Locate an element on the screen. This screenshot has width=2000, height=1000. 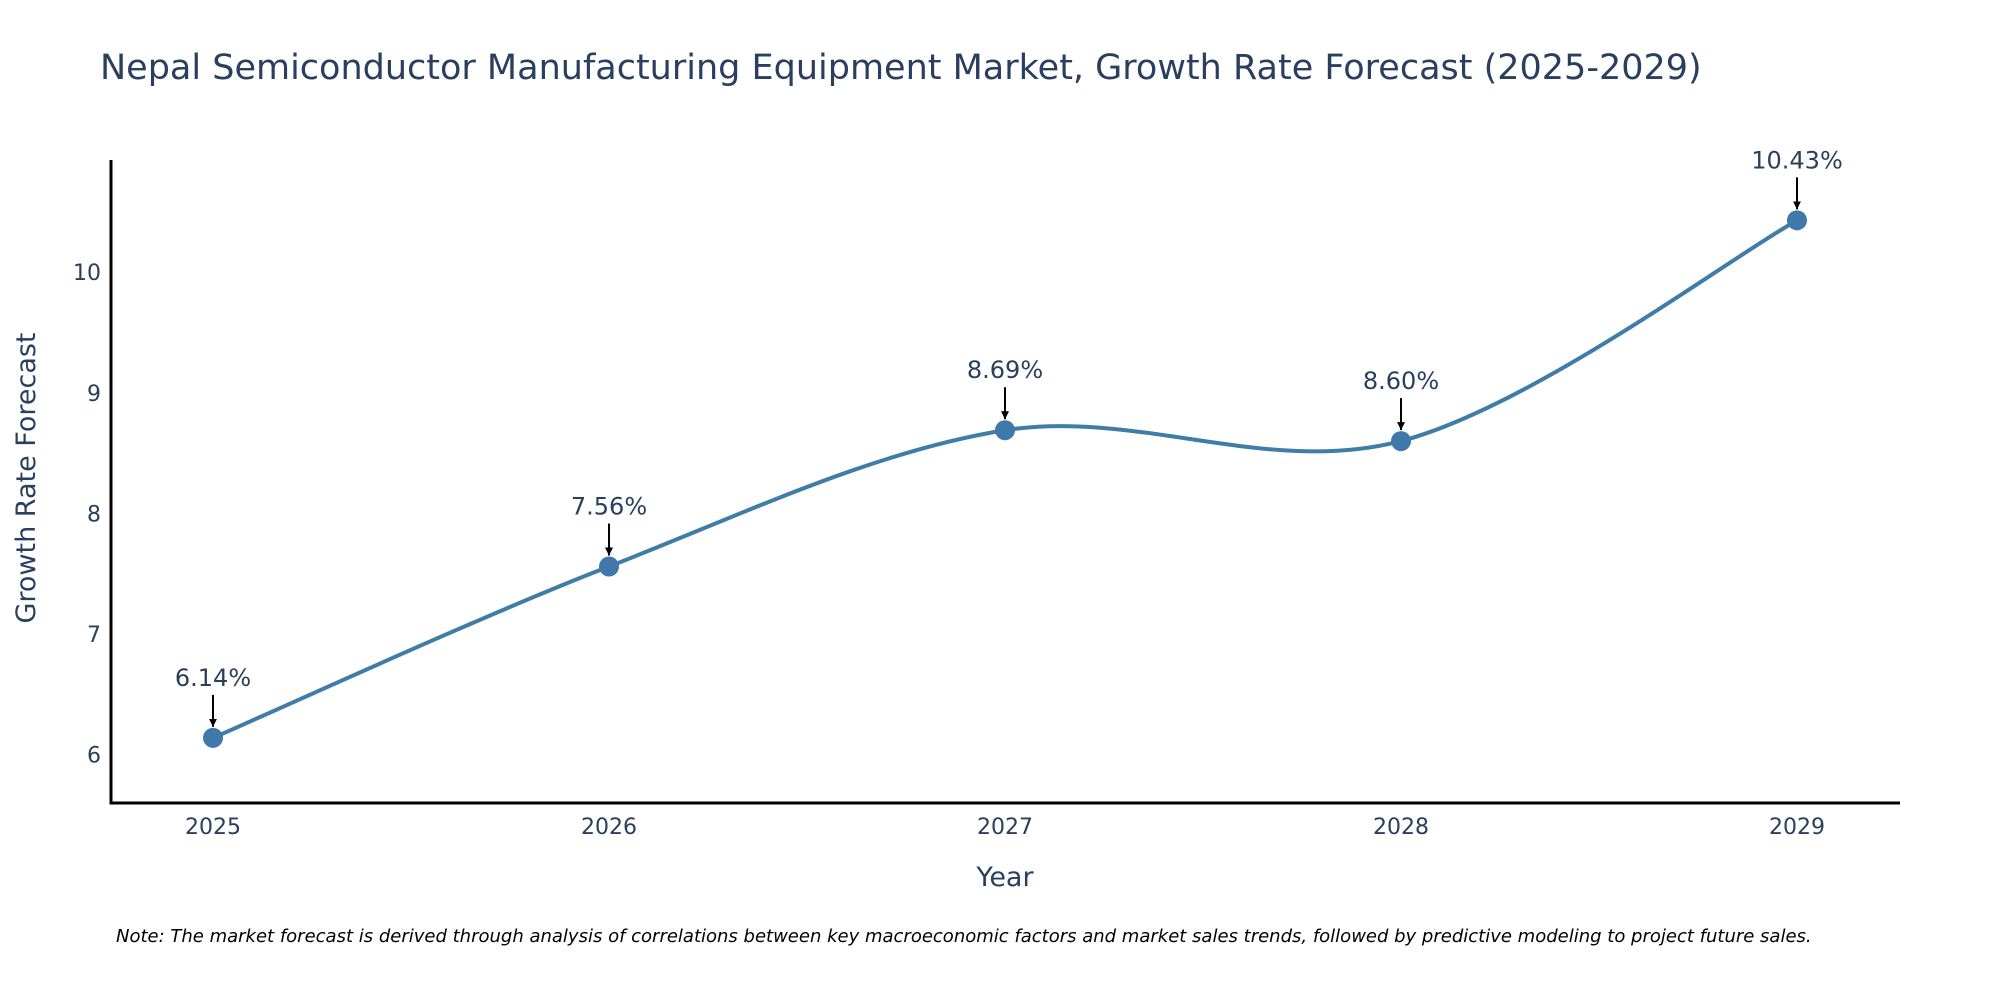
data-label: 6.14% is located at coordinates (213, 678).